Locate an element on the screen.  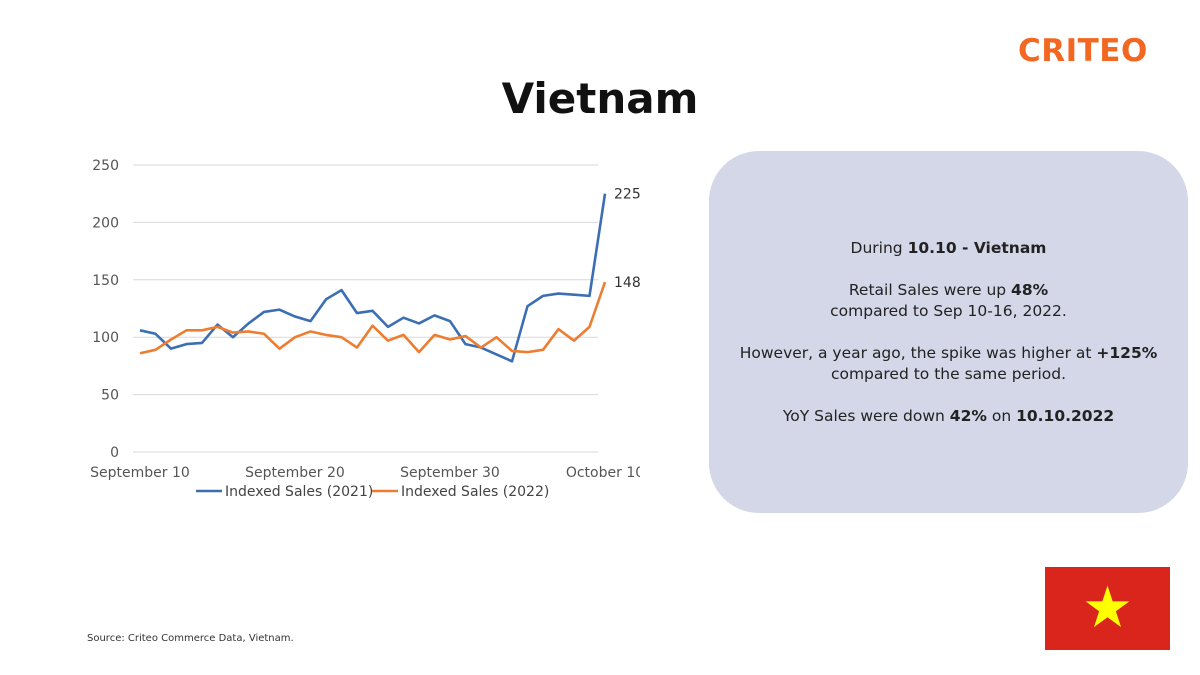
x-tick-label: September 20 is located at coordinates (295, 473).